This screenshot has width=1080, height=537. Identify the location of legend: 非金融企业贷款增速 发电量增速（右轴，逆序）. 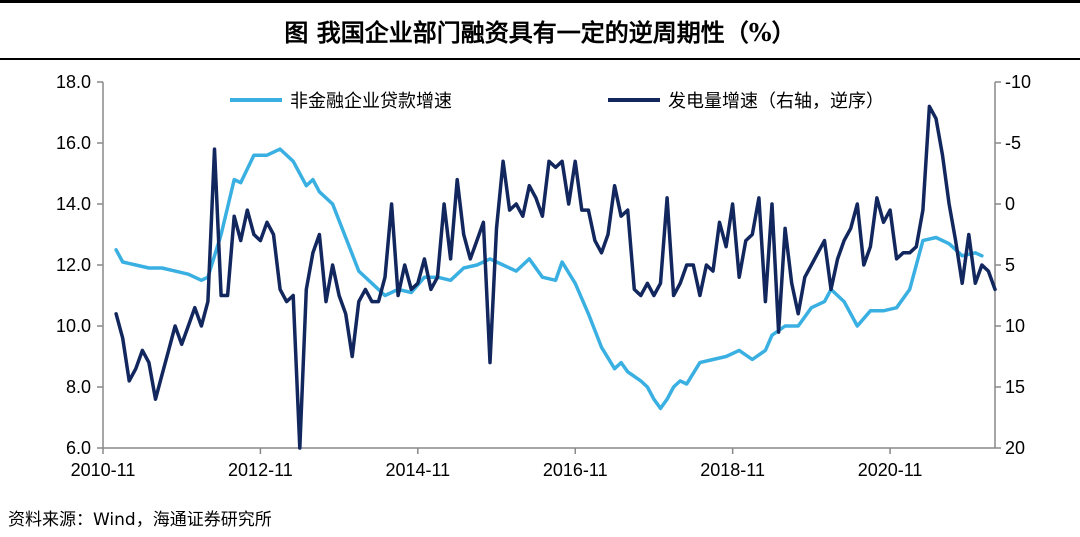
(557, 101).